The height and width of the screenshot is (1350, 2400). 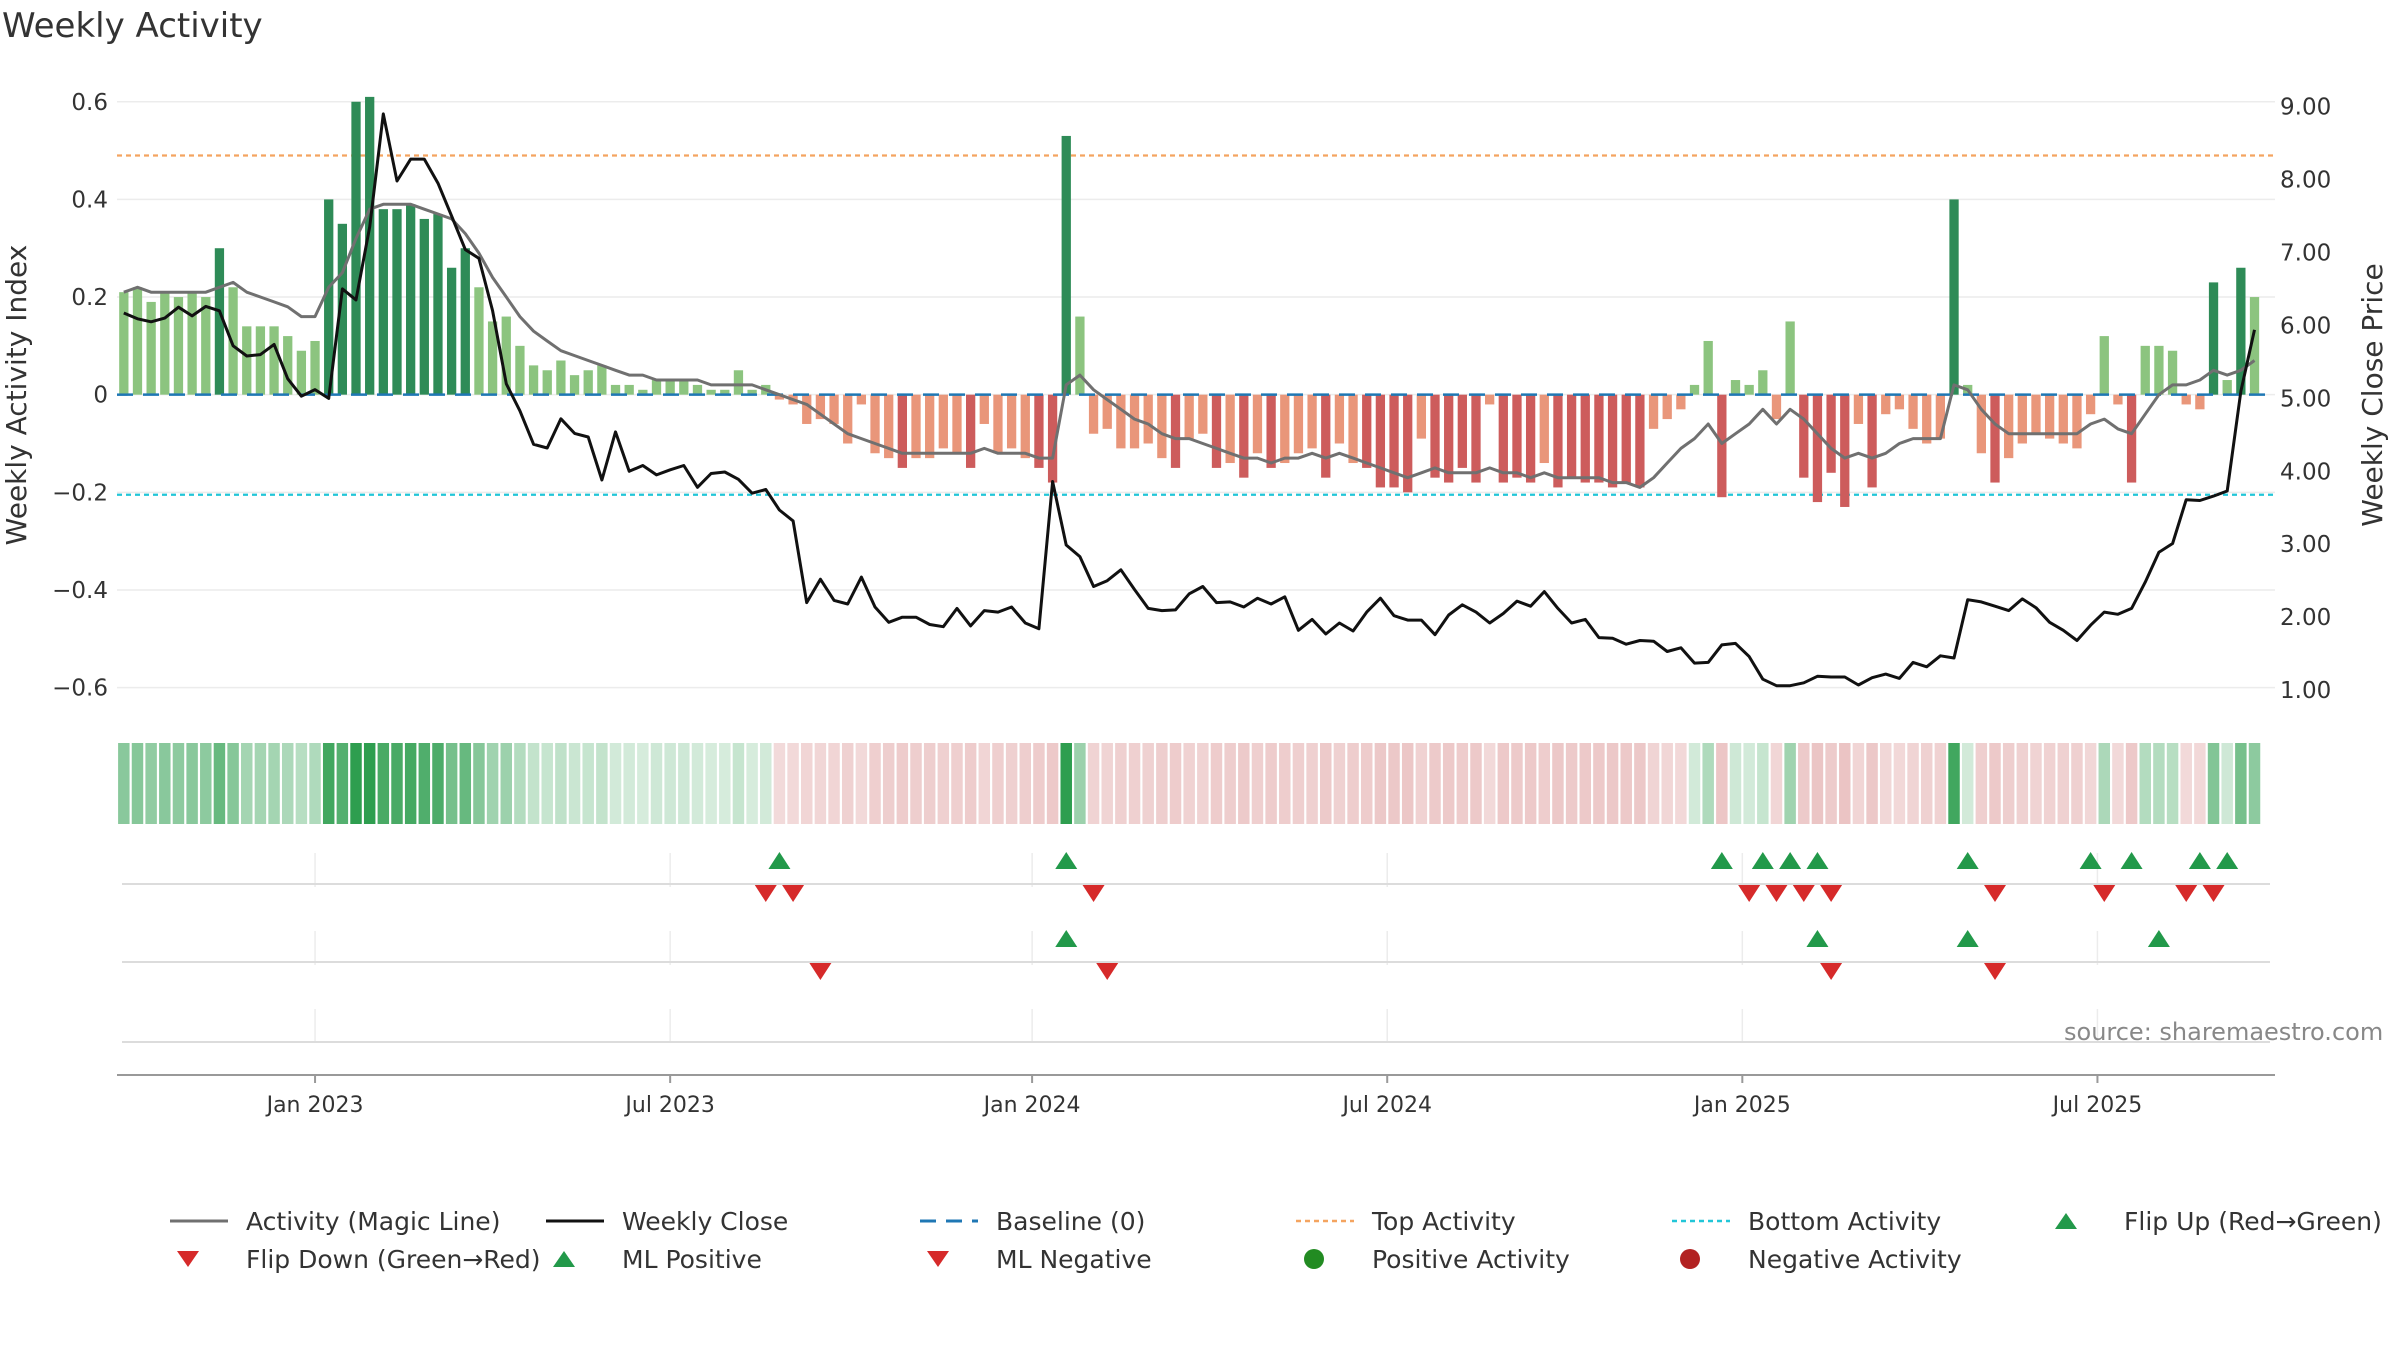 I want to click on flip-up-icon, so click(x=2066, y=1221).